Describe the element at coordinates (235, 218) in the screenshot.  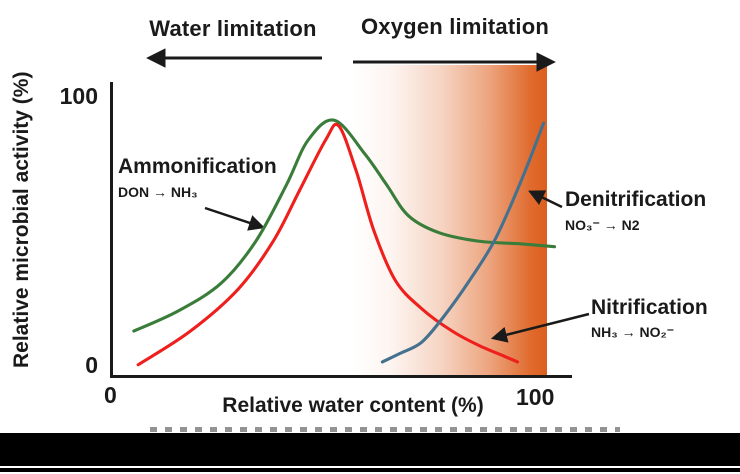
I see `ammonification-pointer-arrow` at that location.